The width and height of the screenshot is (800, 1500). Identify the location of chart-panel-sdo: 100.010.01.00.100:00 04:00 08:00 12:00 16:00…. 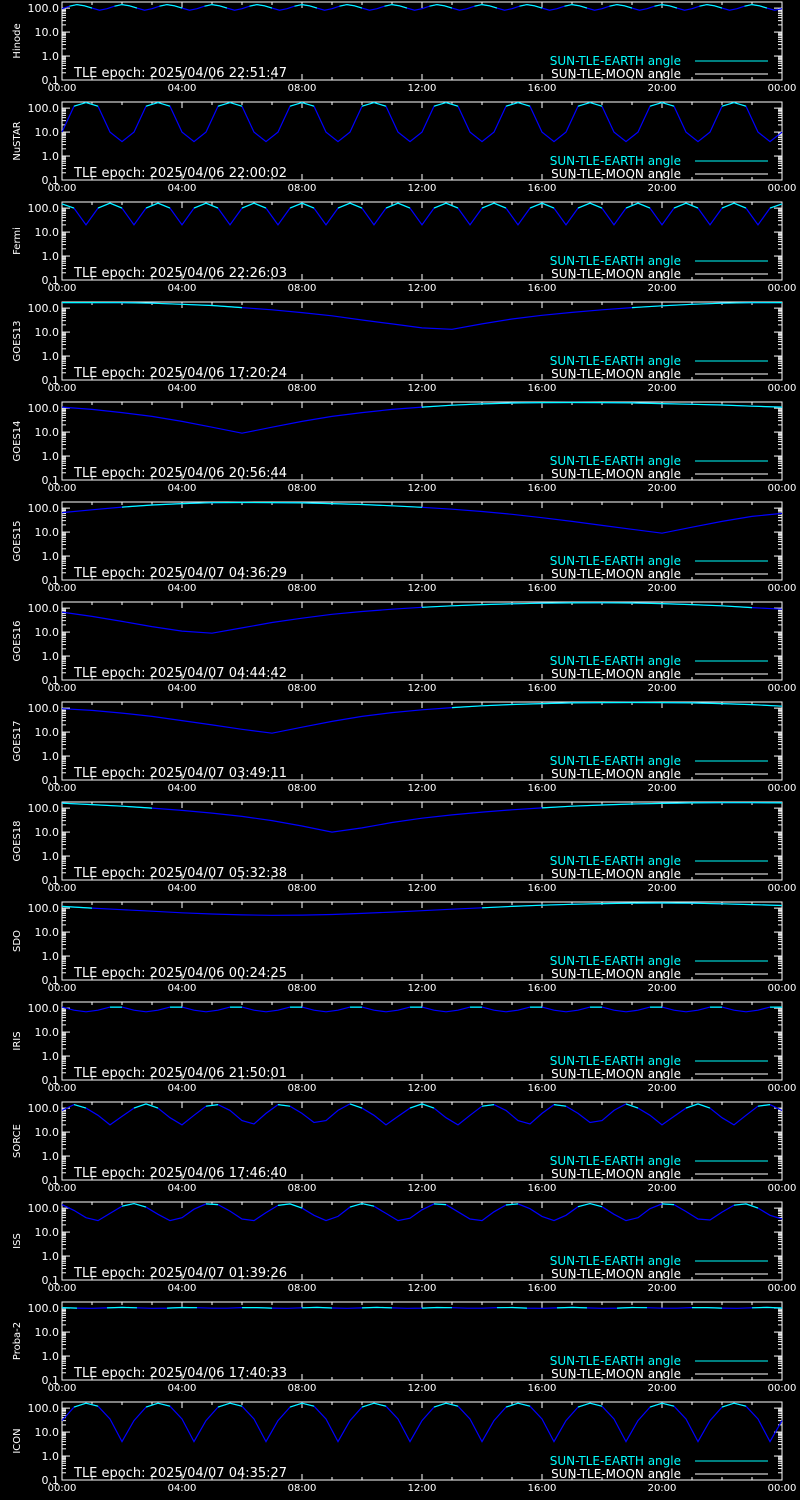
(404, 947).